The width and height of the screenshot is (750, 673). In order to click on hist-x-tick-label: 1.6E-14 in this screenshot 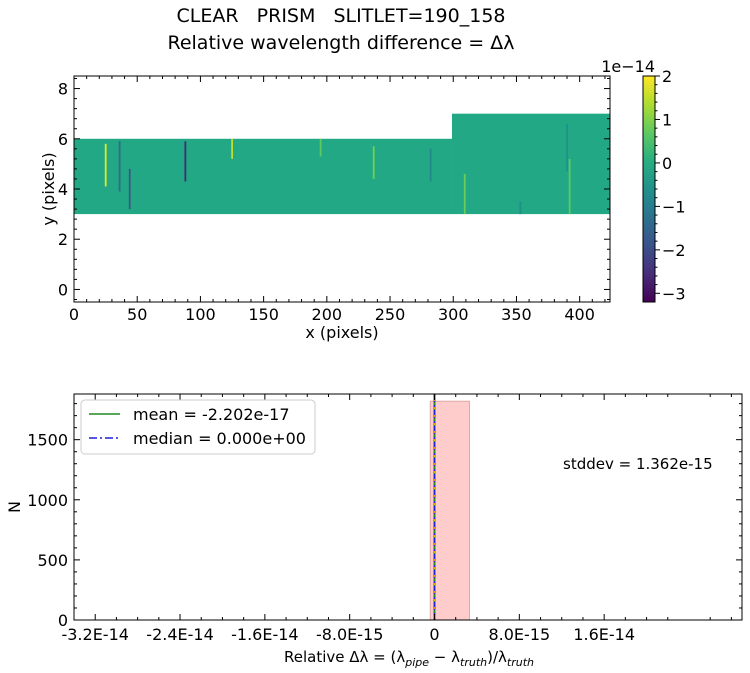, I will do `click(604, 634)`.